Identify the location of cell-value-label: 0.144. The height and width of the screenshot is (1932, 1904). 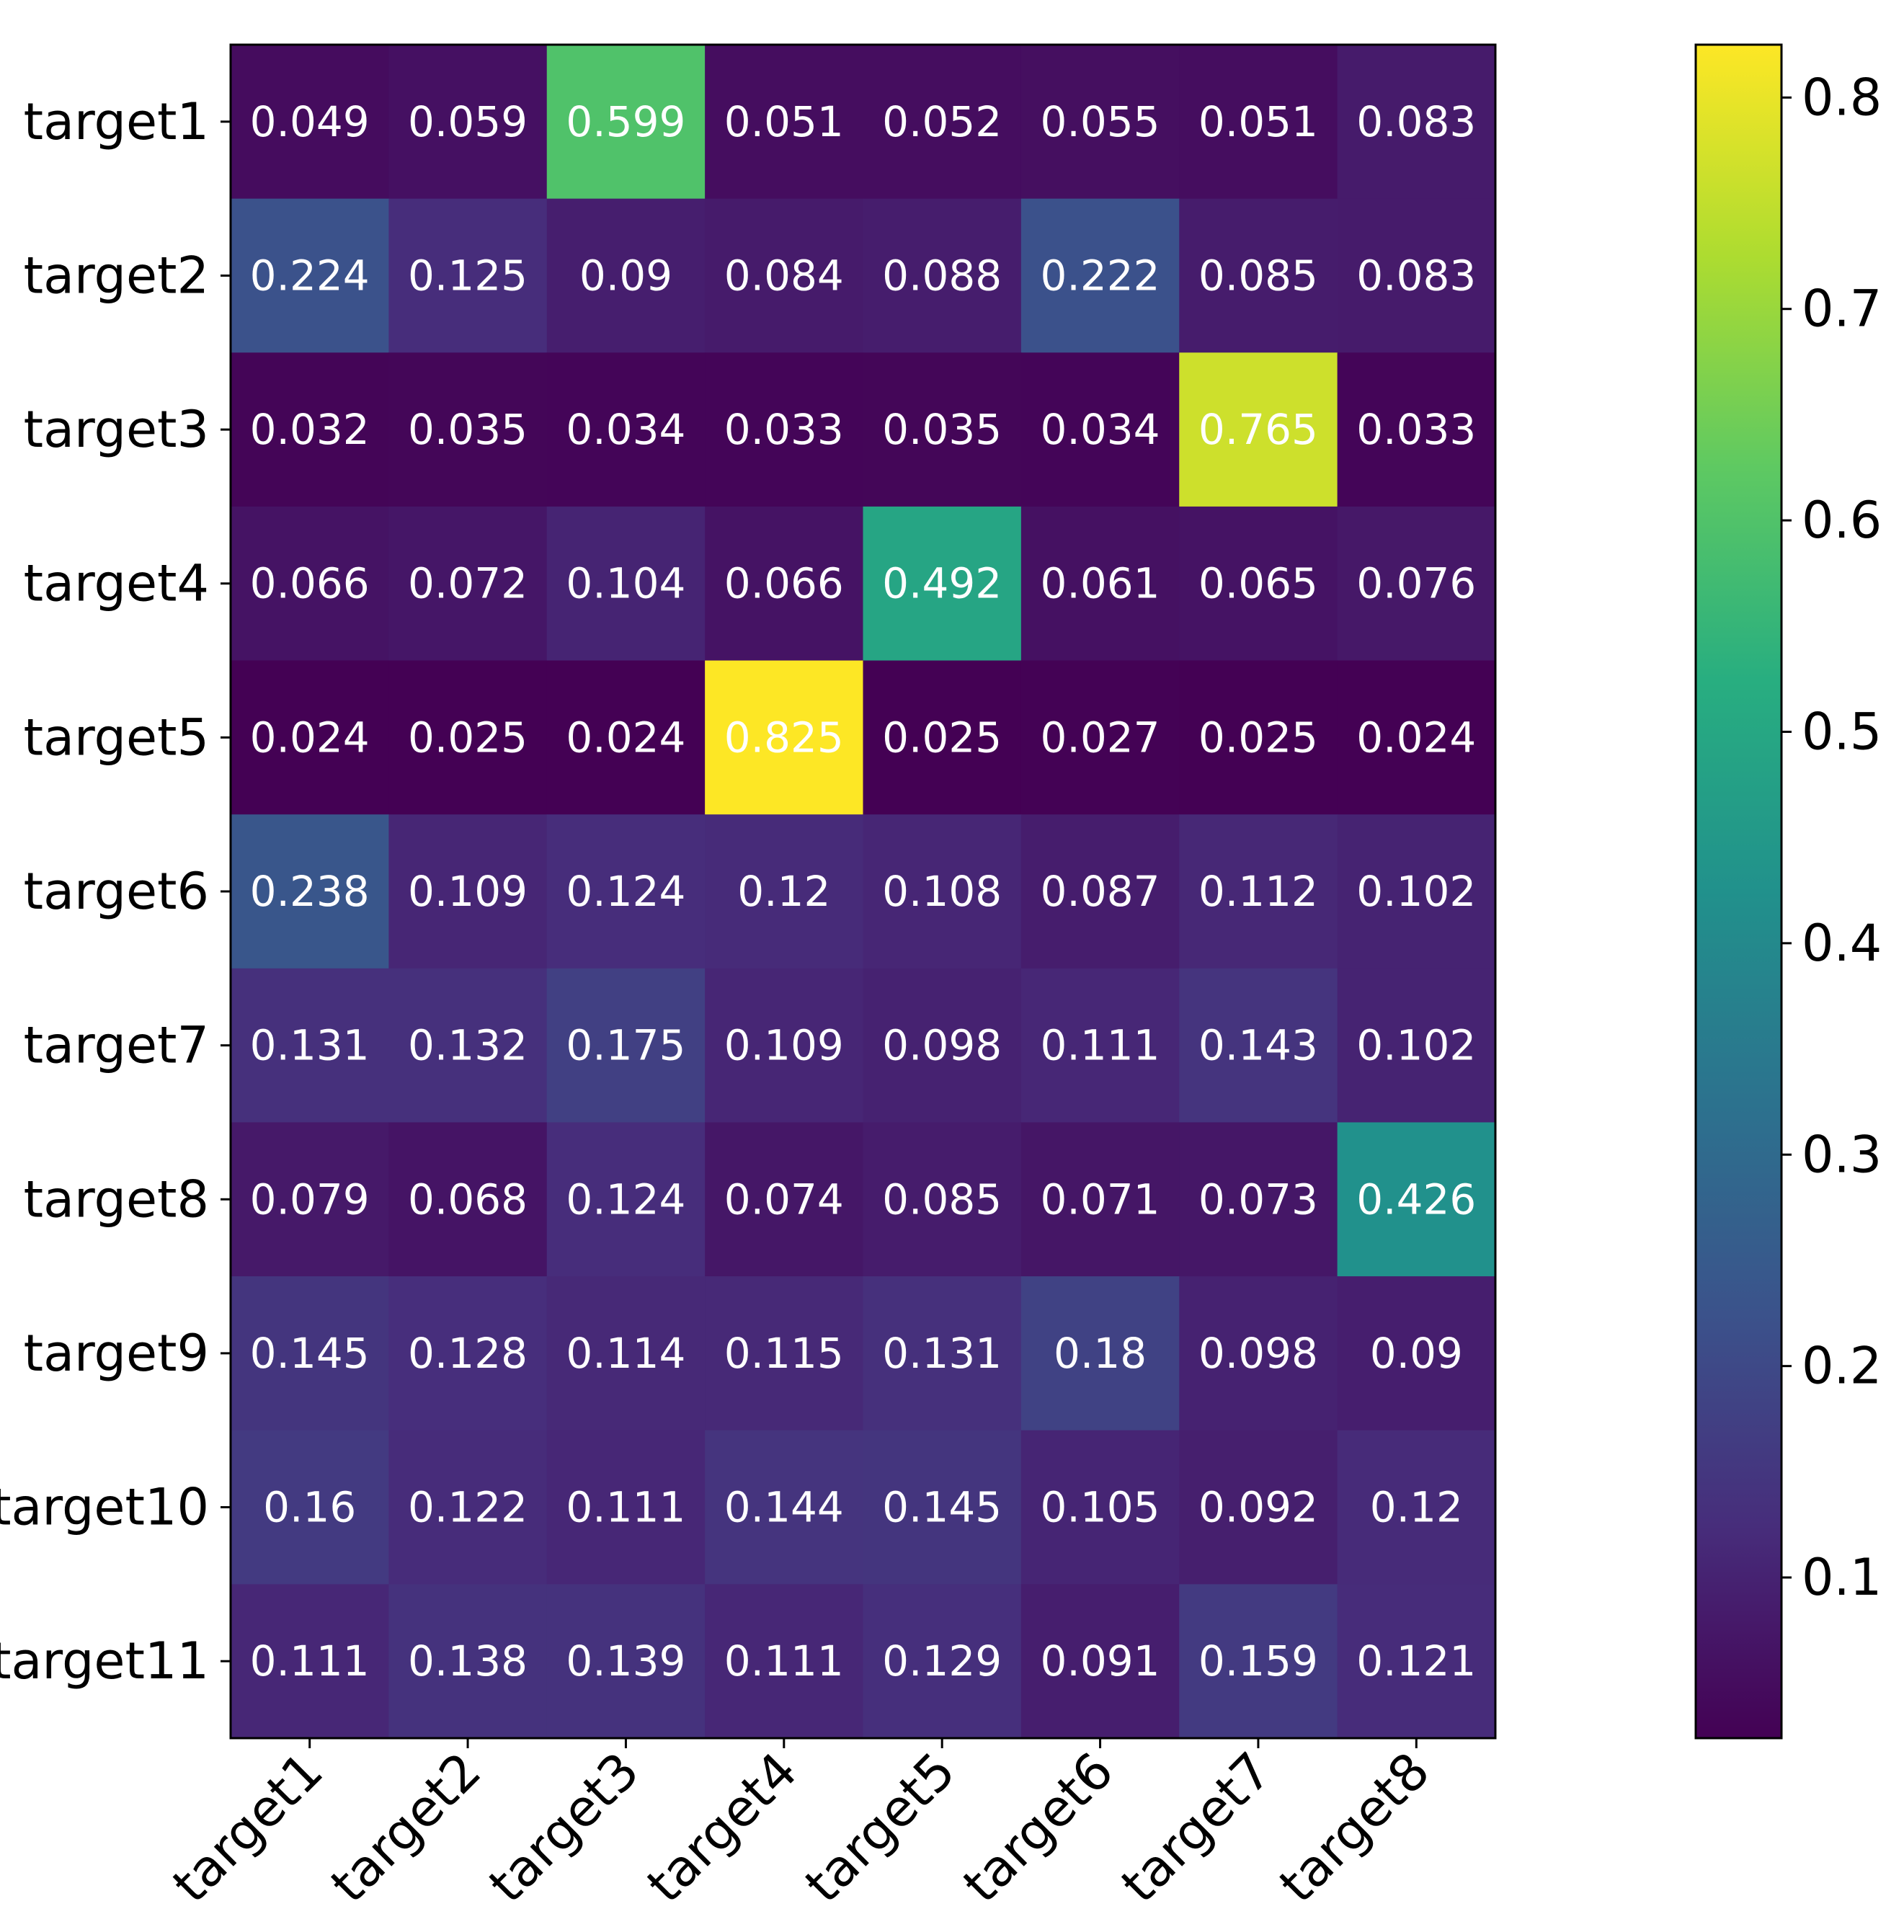
(784, 1508).